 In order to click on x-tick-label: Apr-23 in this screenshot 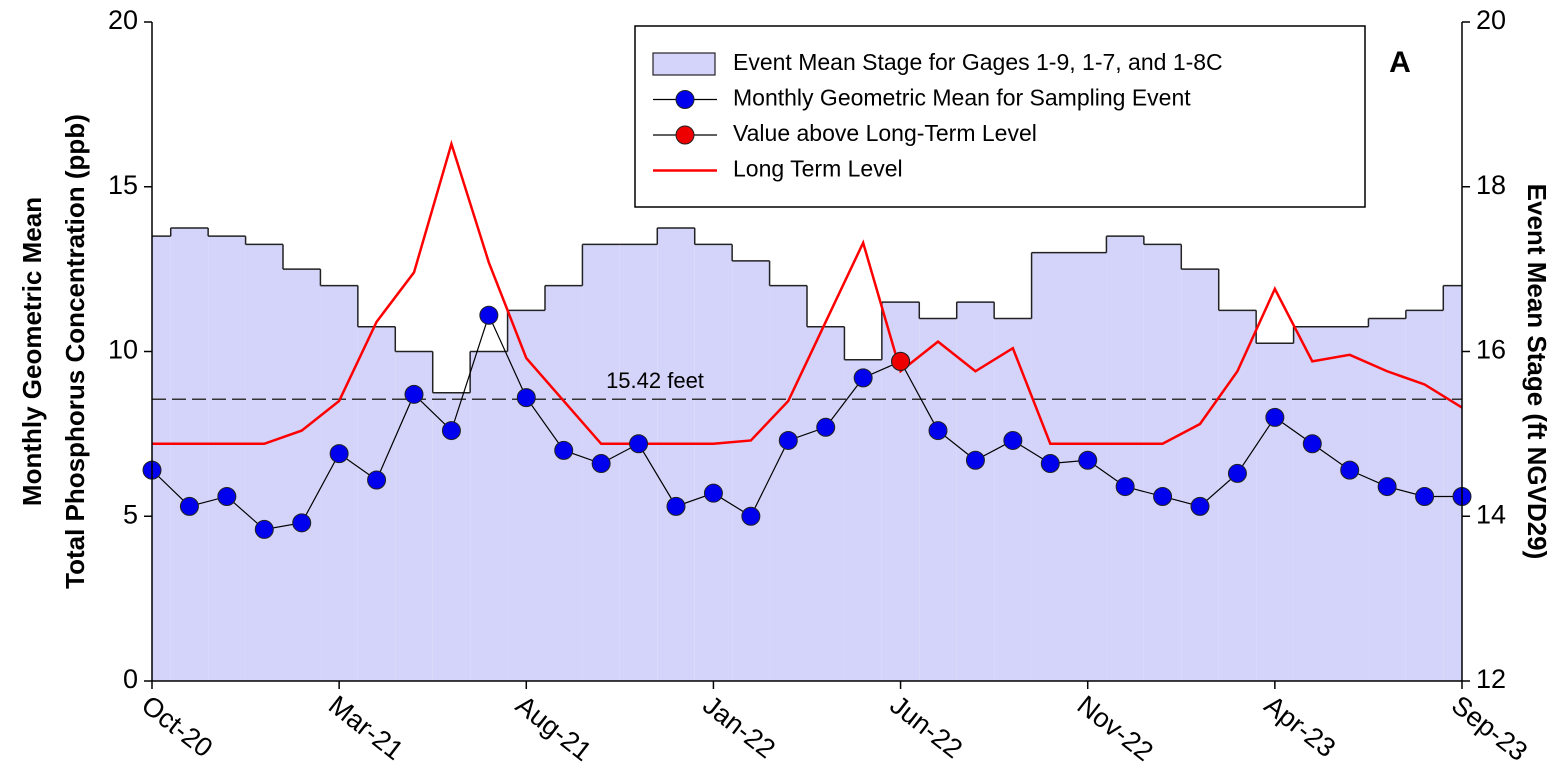, I will do `click(1300, 727)`.